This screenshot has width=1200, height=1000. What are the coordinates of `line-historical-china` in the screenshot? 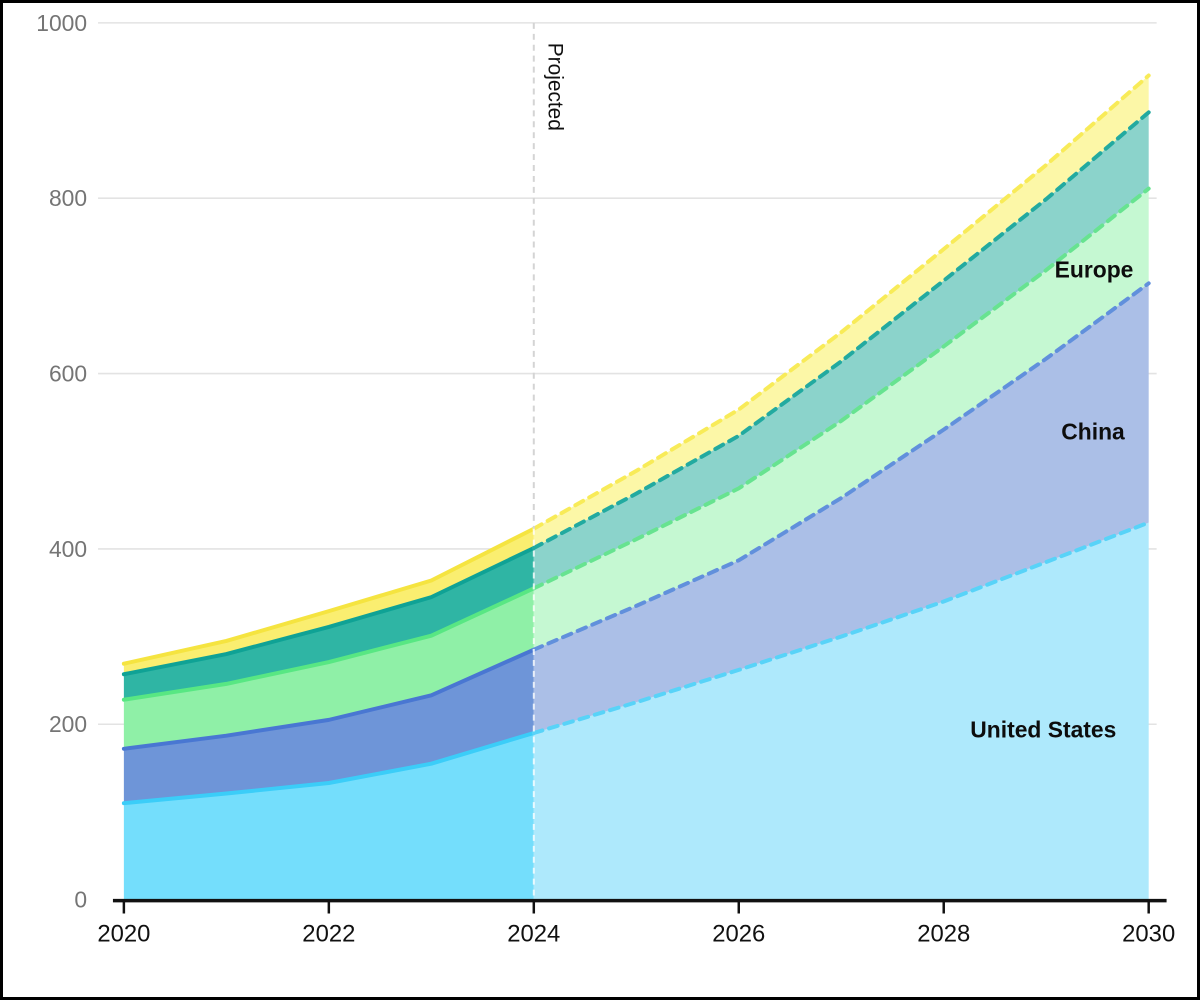 It's located at (328, 699).